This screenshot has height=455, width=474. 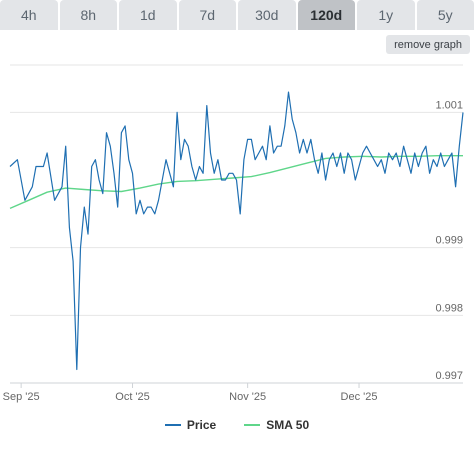 I want to click on time-range-tabs: 4h 8h 1d 7d 30d 120d 1y 5y, so click(x=237, y=15).